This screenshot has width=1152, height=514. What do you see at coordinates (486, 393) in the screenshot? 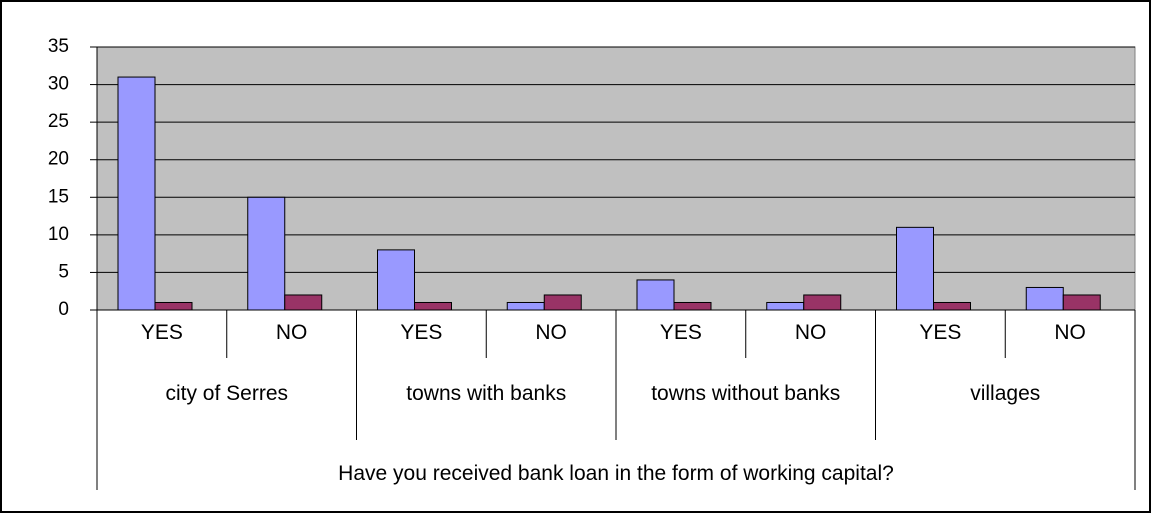
I see `group-label: towns with banks` at bounding box center [486, 393].